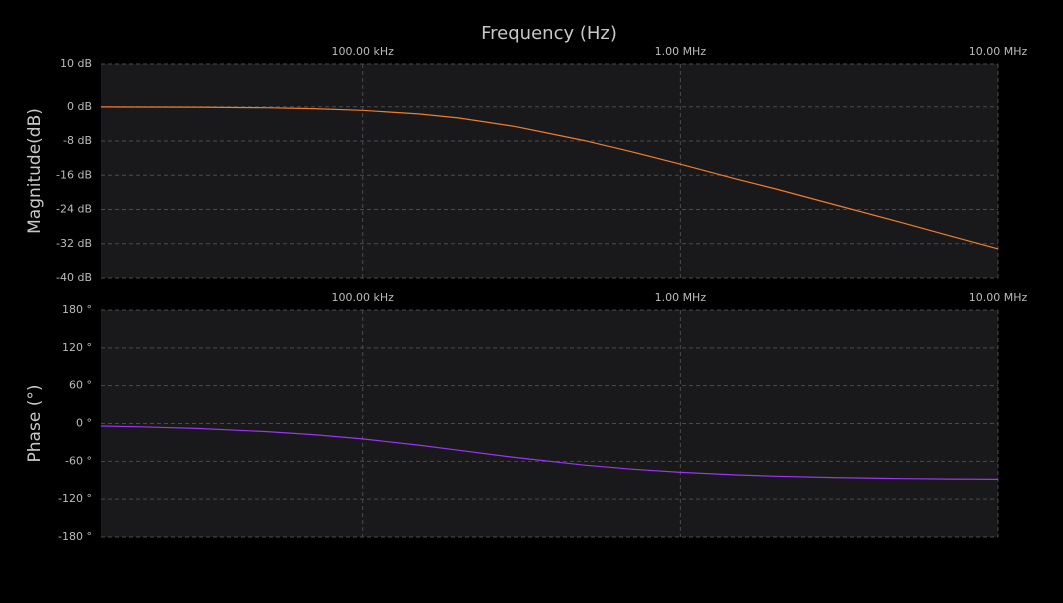  I want to click on y-tick-label: -180 °, so click(75, 536).